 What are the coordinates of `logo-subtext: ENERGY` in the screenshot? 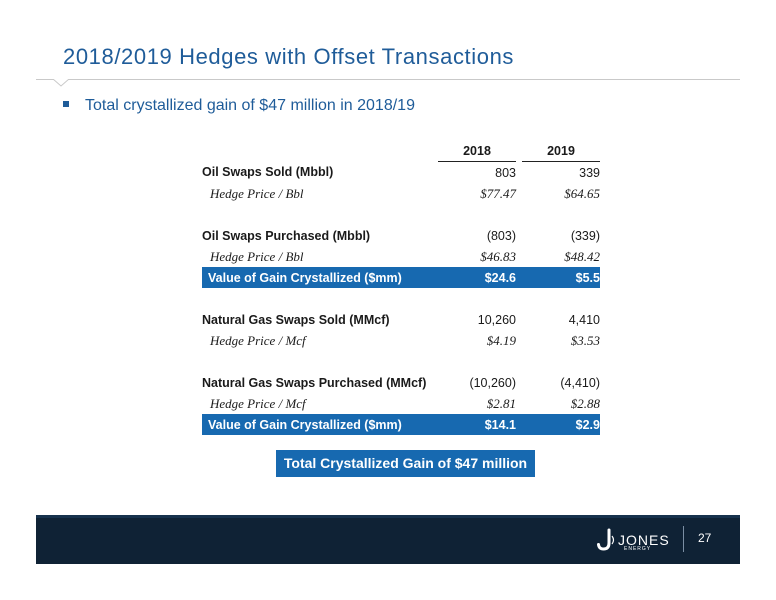 It's located at (638, 549).